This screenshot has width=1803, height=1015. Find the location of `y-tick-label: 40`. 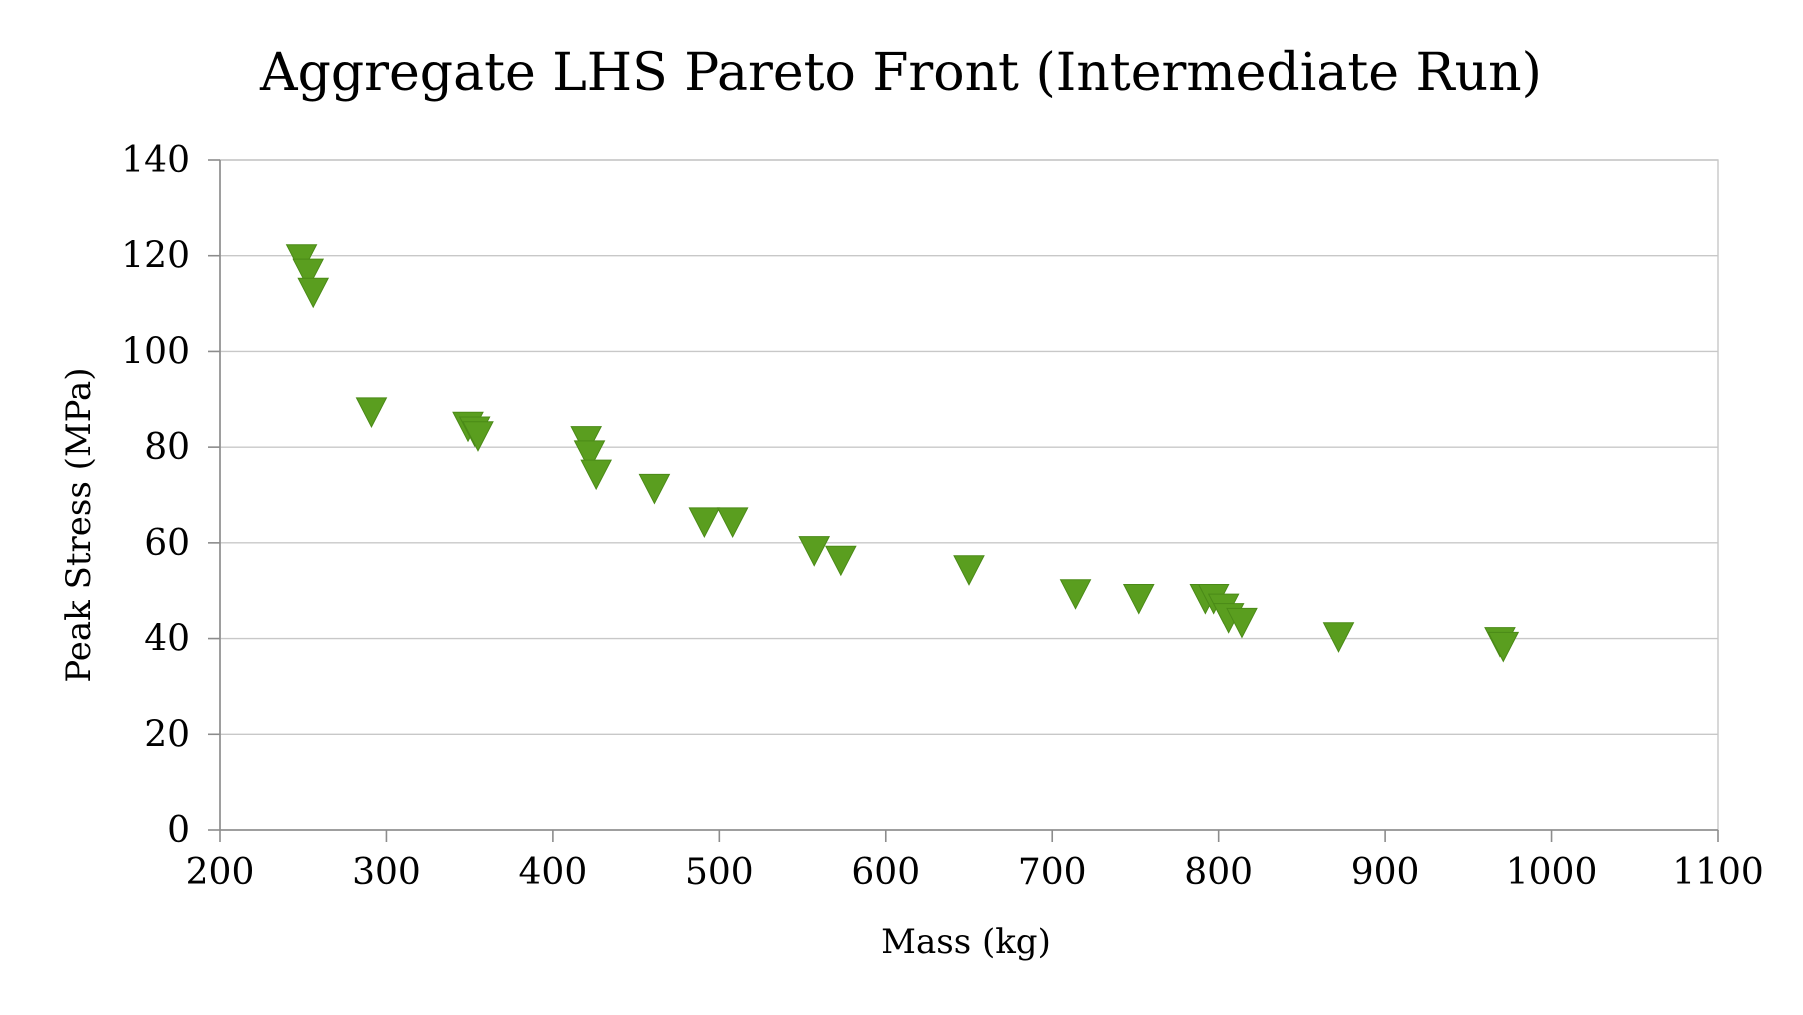

y-tick-label: 40 is located at coordinates (167, 639).